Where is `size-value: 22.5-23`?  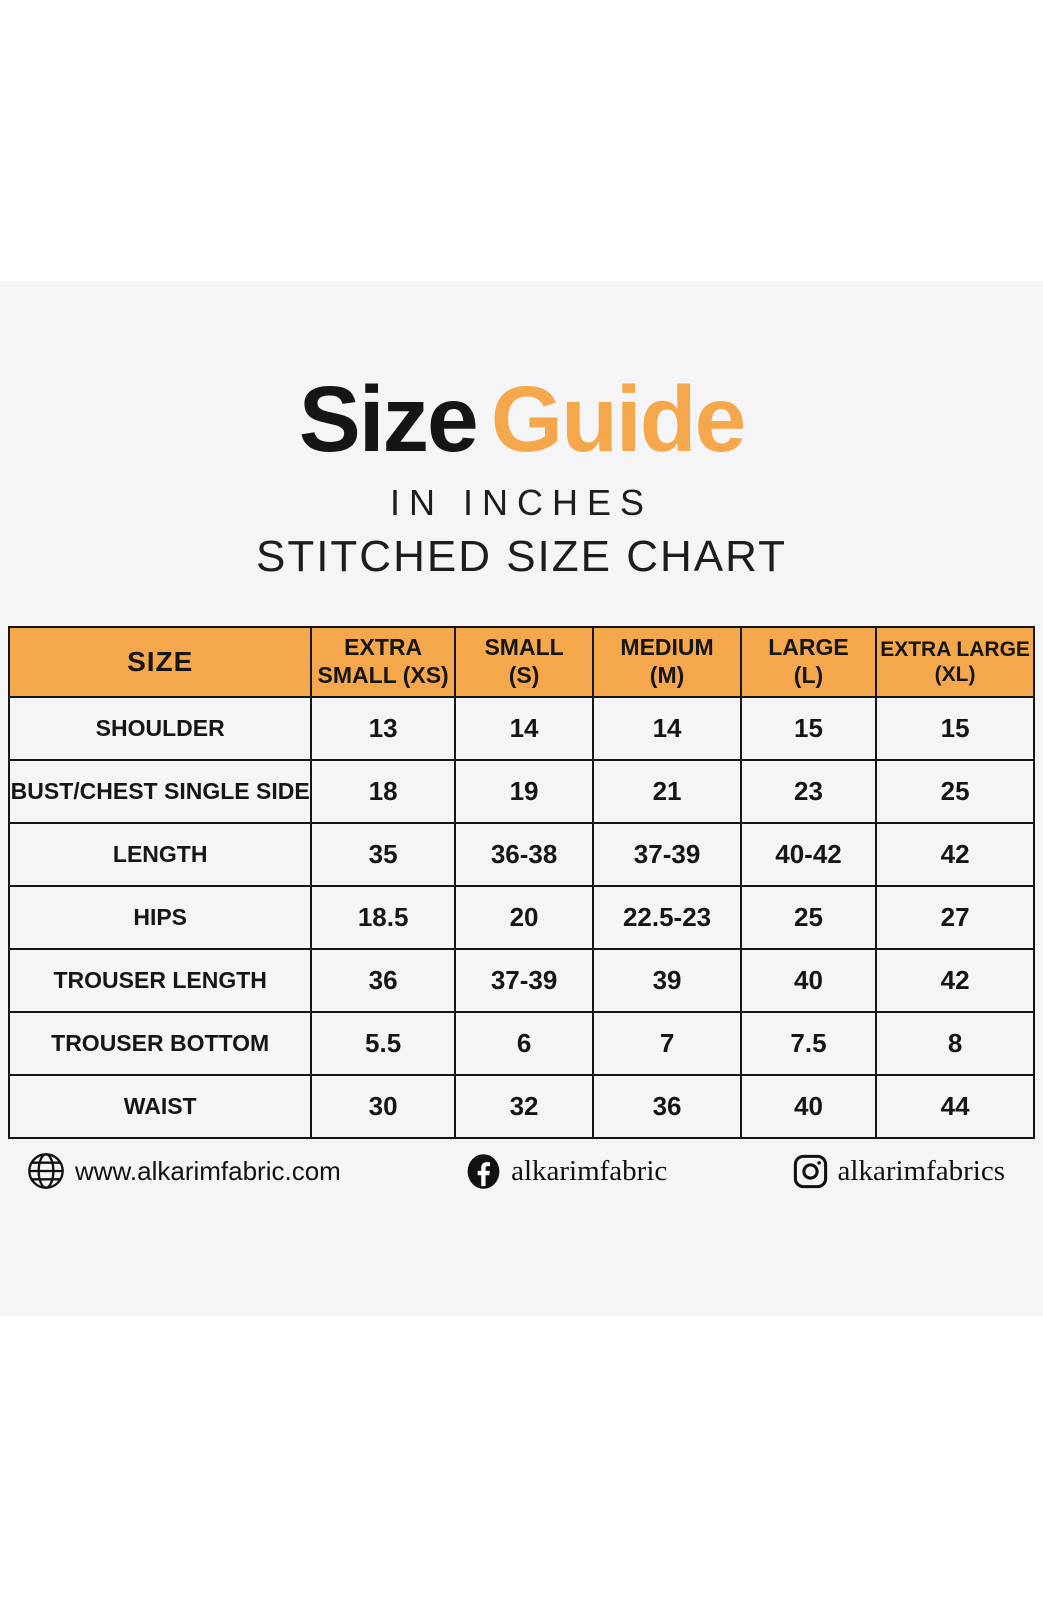
size-value: 22.5-23 is located at coordinates (667, 917).